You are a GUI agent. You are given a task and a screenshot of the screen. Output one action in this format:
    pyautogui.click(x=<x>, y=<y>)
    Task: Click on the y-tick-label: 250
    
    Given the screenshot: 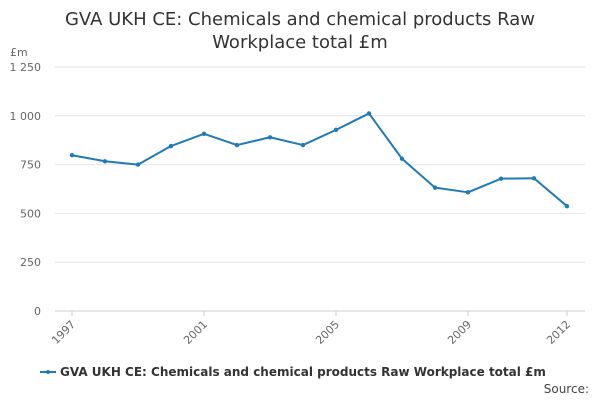 What is the action you would take?
    pyautogui.click(x=30, y=262)
    